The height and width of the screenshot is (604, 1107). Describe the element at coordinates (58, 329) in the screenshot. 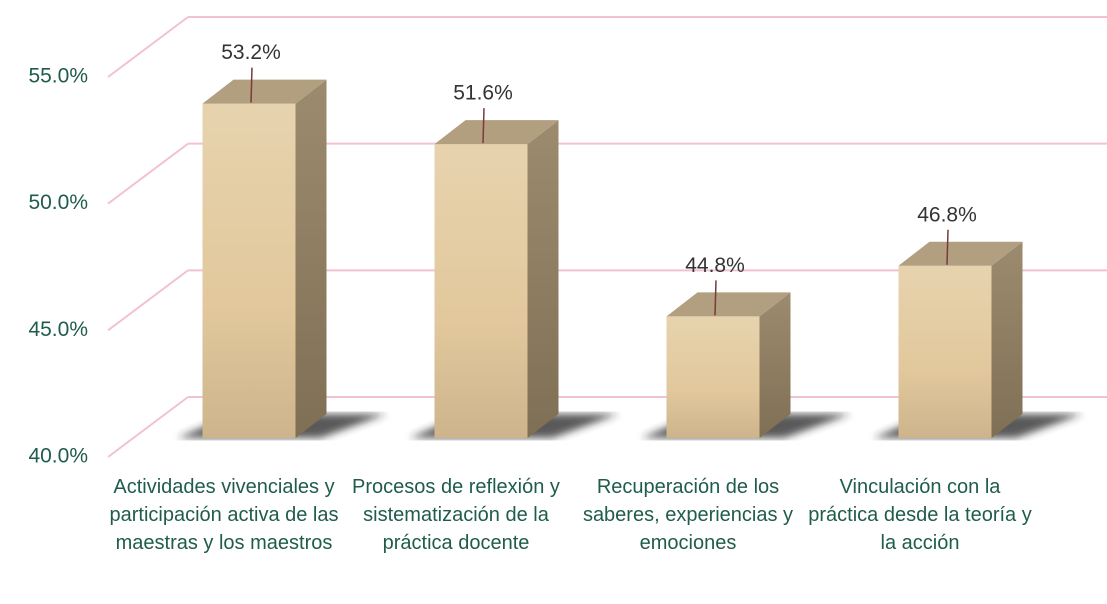

I see `y-tick-label: 45.0%` at that location.